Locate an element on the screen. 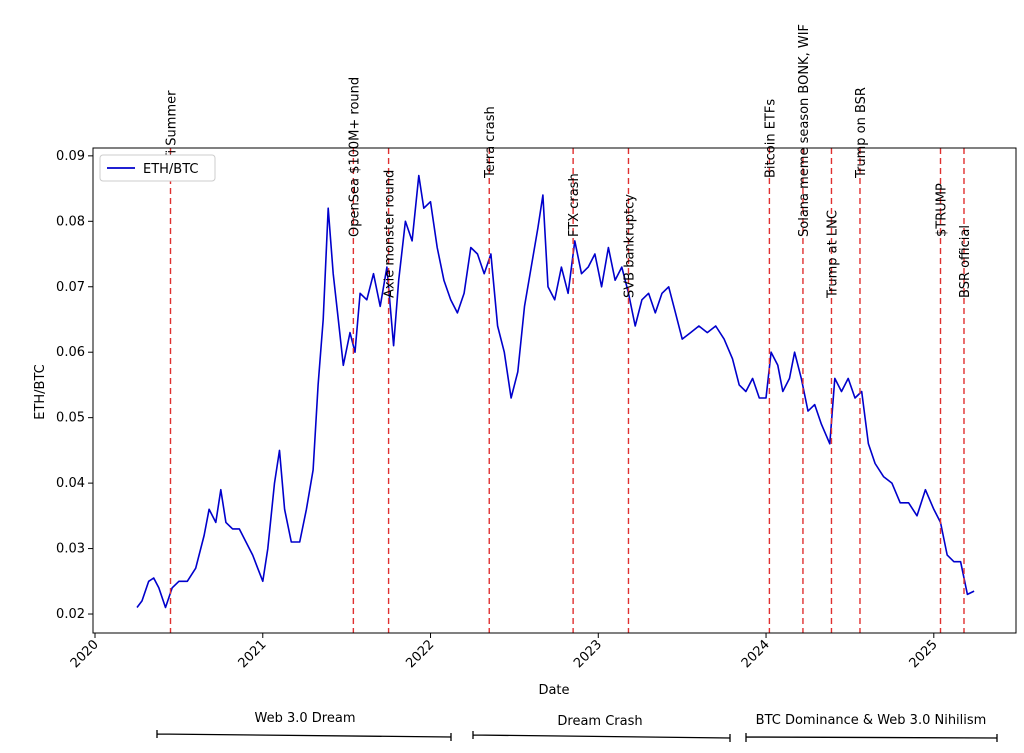 This screenshot has height=753, width=1024. event-label: Trump on BSR is located at coordinates (861, 133).